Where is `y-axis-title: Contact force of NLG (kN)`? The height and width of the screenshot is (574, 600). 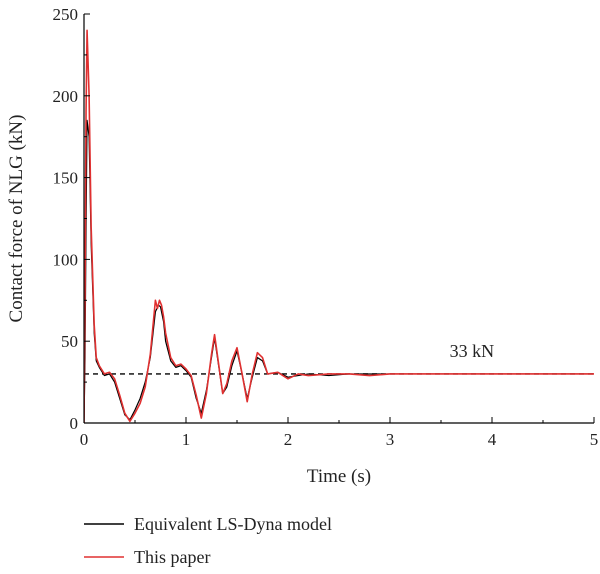 y-axis-title: Contact force of NLG (kN) is located at coordinates (16, 219).